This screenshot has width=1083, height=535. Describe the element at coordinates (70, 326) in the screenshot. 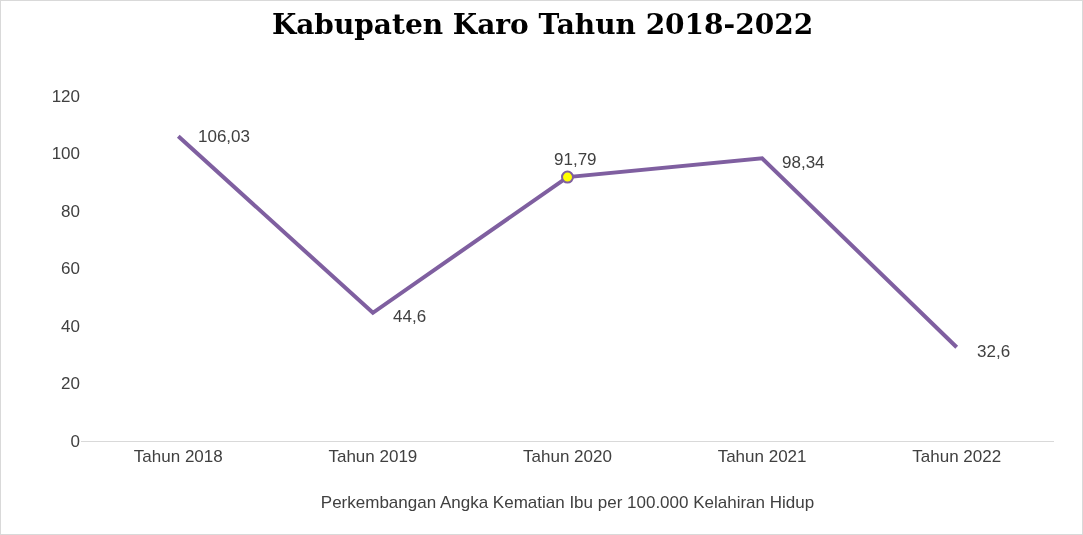

I see `y-tick-label: 40` at that location.